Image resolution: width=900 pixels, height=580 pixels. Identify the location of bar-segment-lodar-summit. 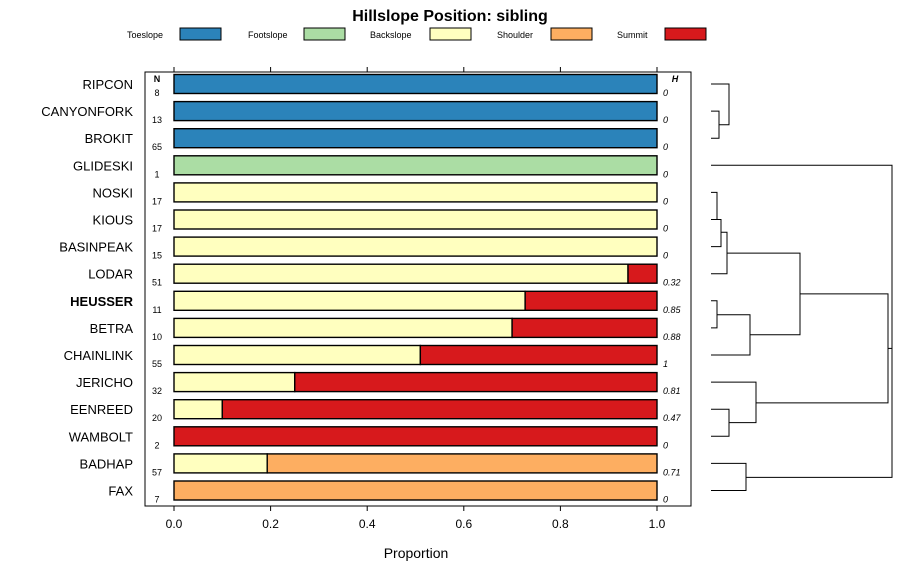
(642, 273).